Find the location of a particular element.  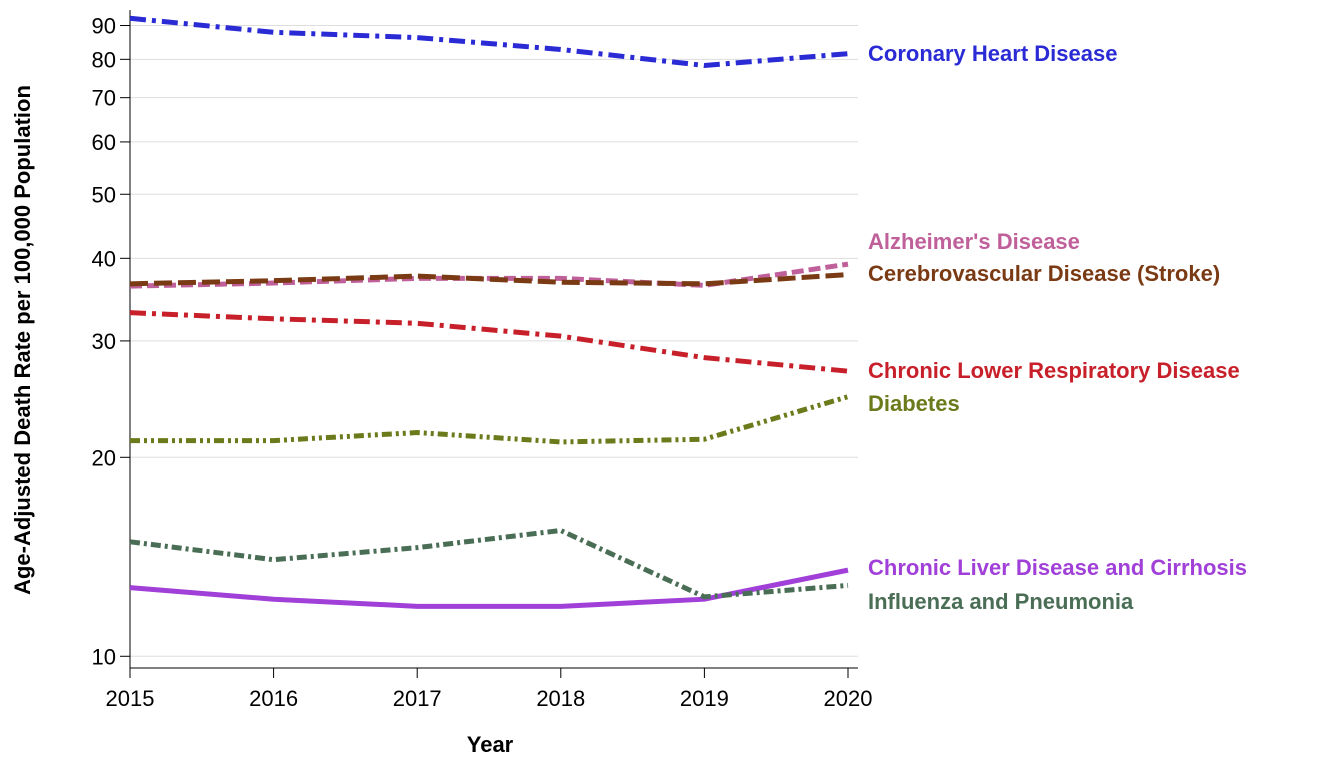

y-tick-label: 50 is located at coordinates (104, 194).